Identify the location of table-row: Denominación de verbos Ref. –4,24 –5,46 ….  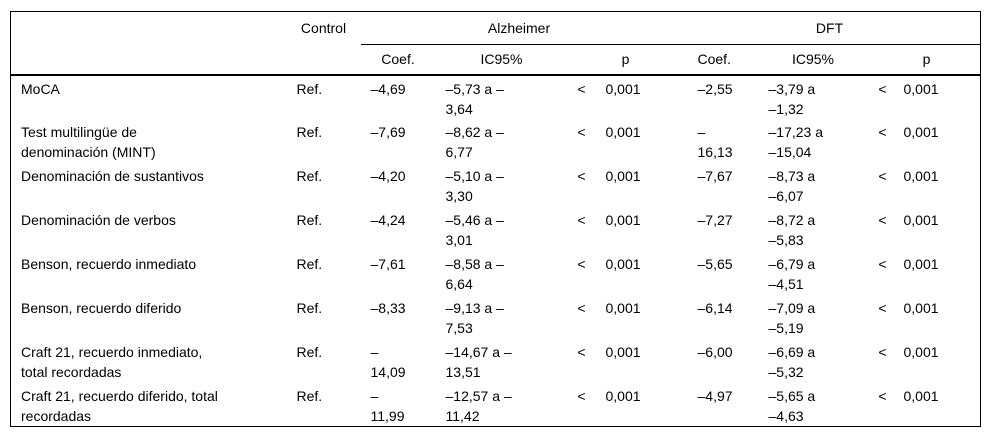
(496, 229).